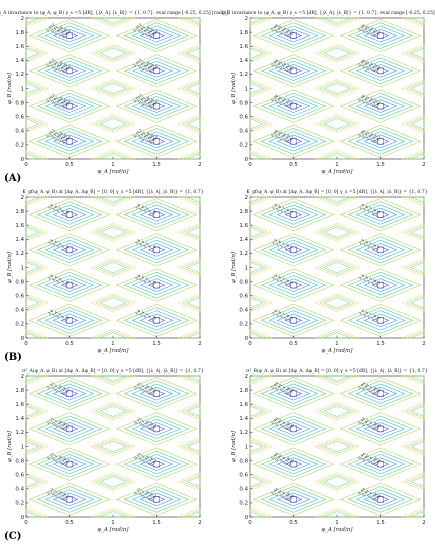  Describe the element at coordinates (275, 97) in the screenshot. I see `contour-label: 0.06` at that location.